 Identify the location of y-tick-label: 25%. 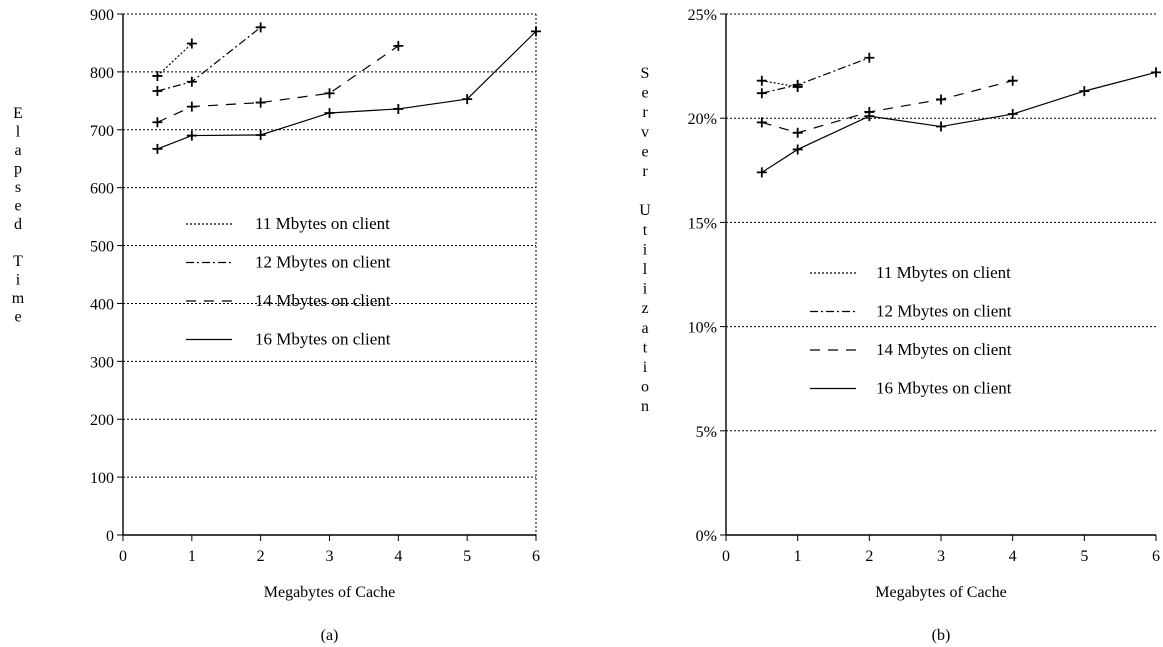
(702, 15).